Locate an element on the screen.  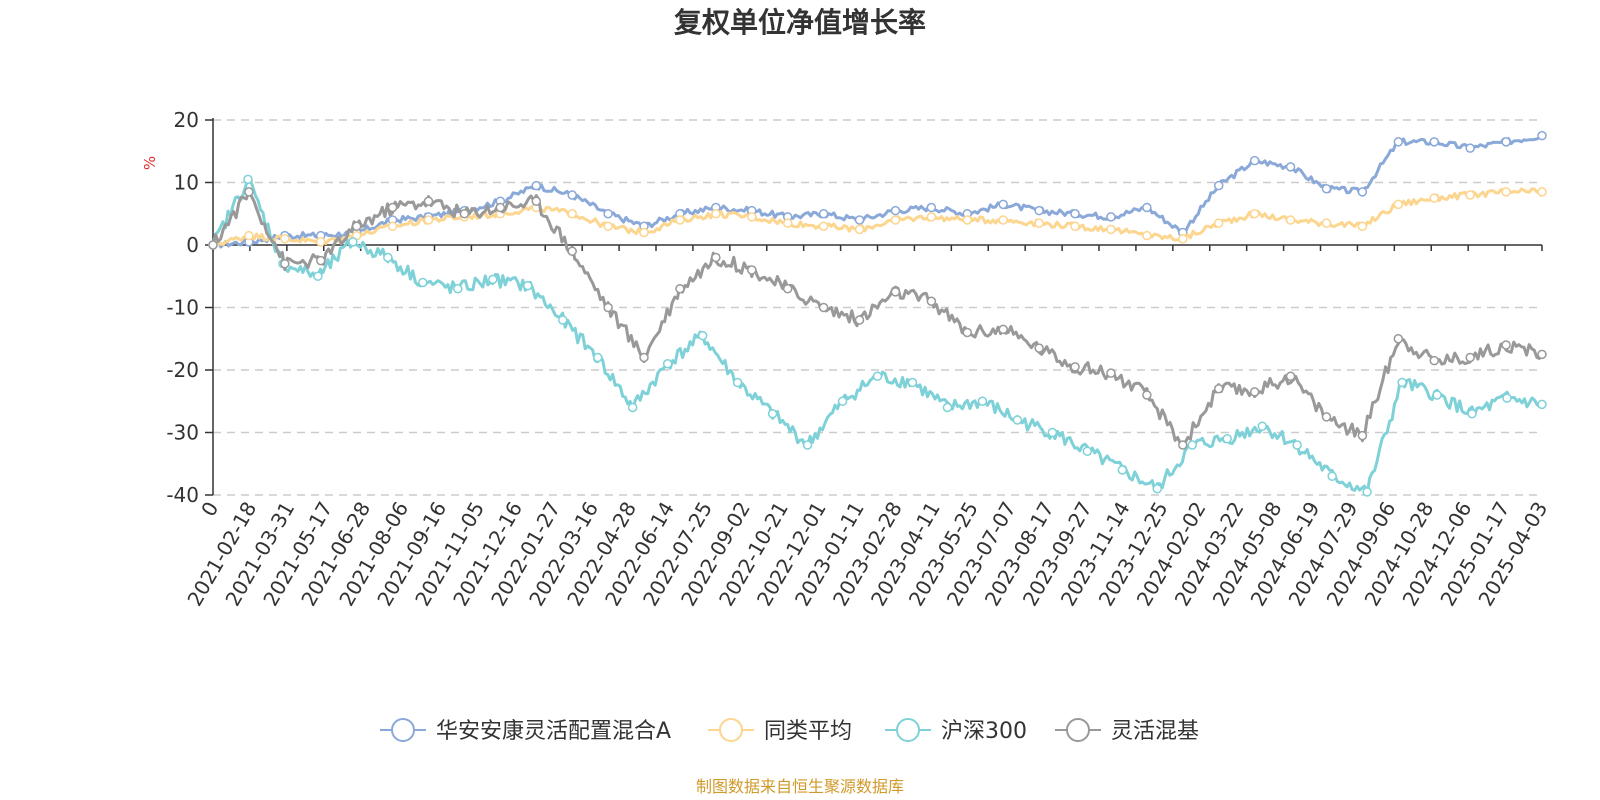
legend: 华安安康灵活配置混合A 同类平均 沪深300 灵活混基 is located at coordinates (789, 731).